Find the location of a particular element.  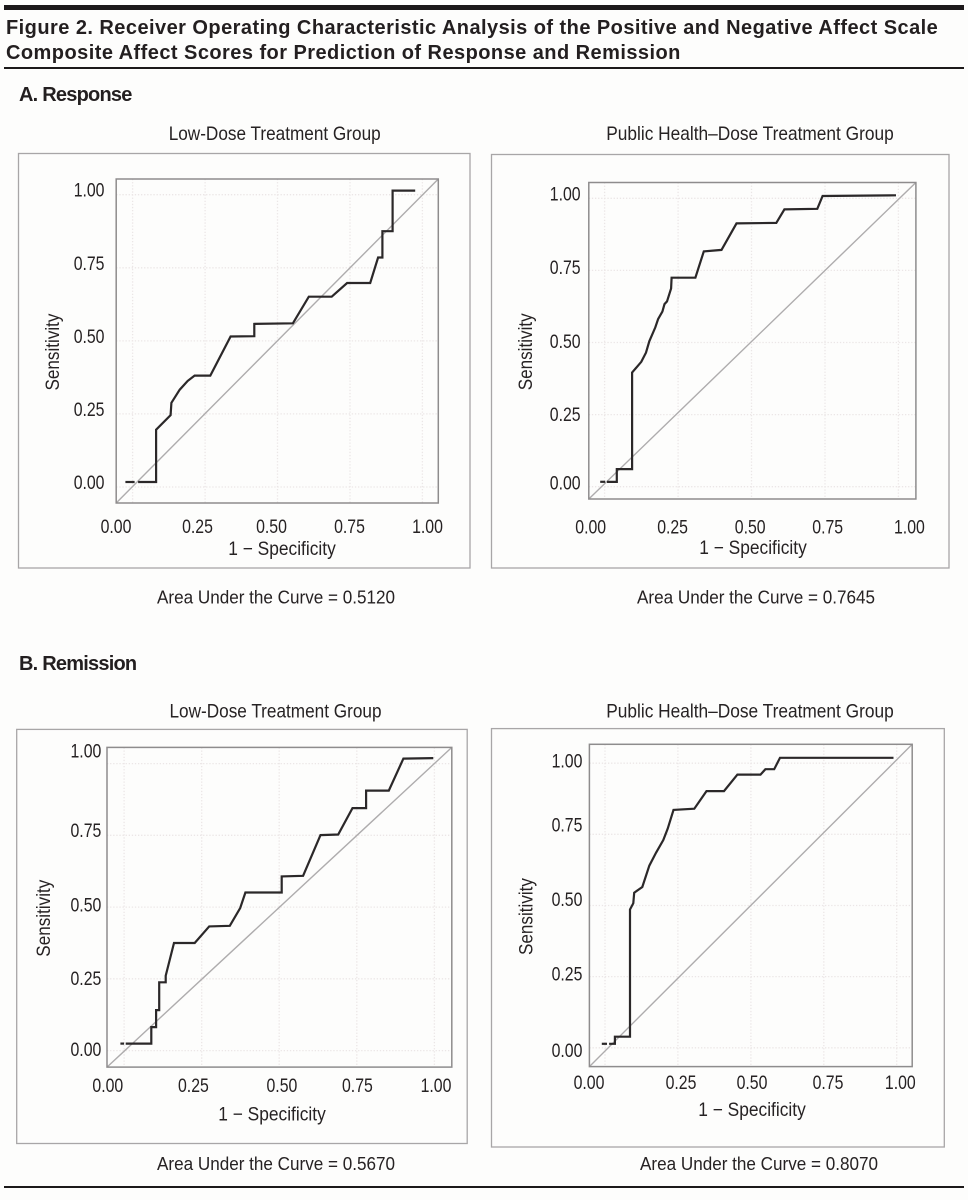

svg-text: Area Under the Curve = 0.5670 is located at coordinates (276, 1163).